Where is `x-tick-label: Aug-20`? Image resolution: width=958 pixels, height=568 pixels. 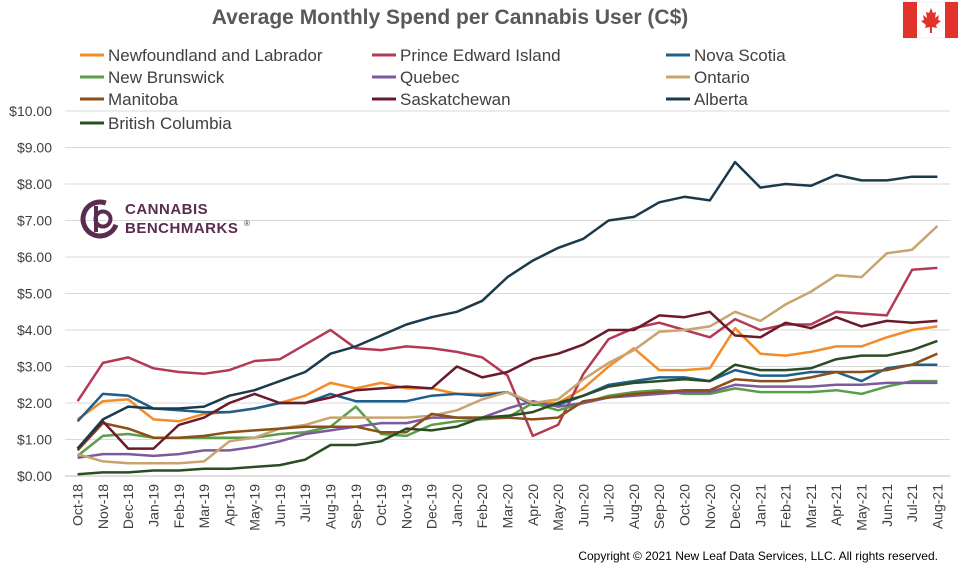 x-tick-label: Aug-20 is located at coordinates (634, 506).